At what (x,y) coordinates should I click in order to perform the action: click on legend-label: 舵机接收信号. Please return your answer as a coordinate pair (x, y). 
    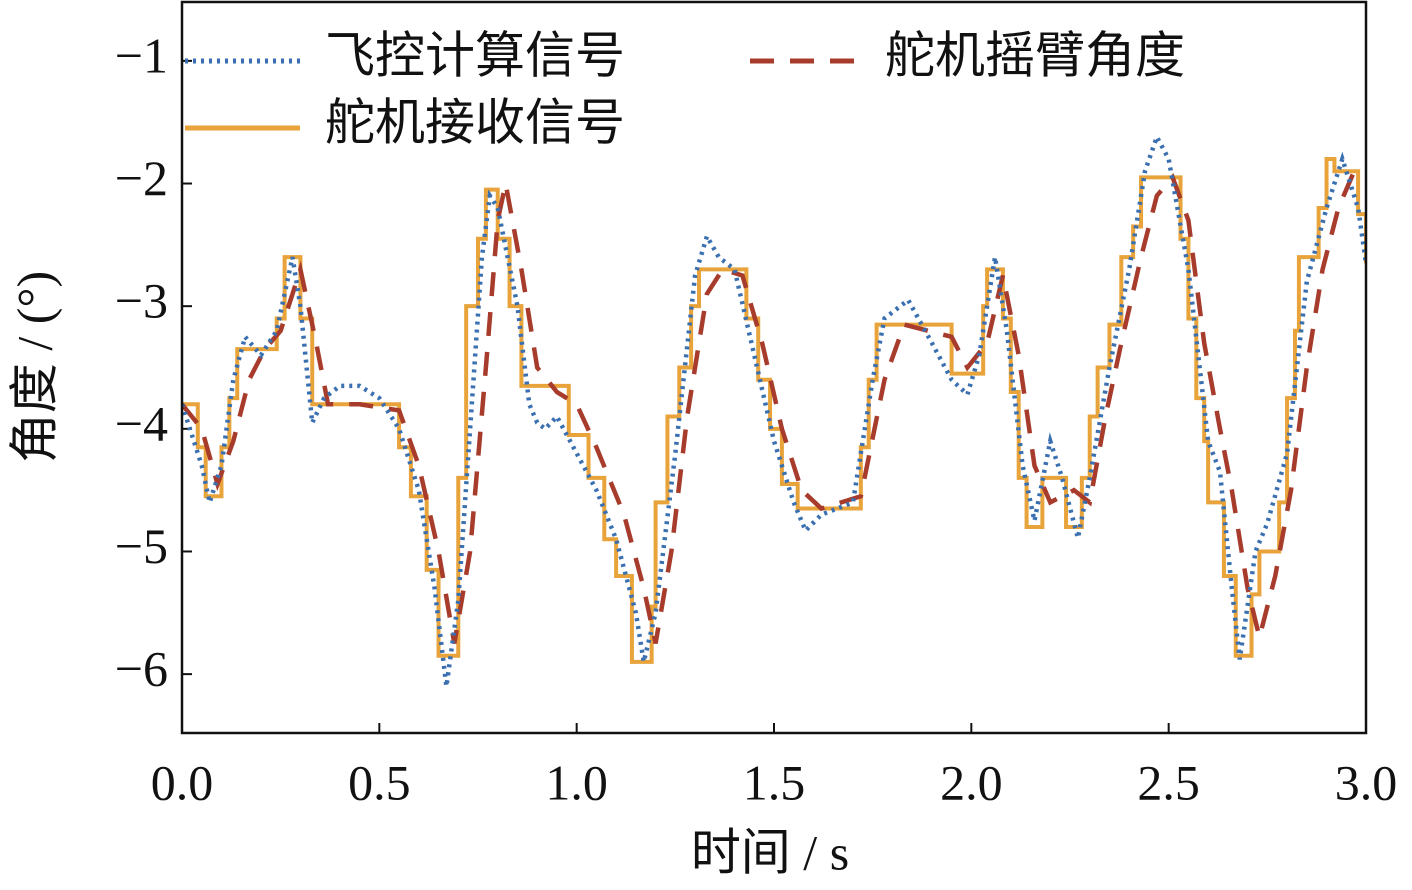
    Looking at the image, I should click on (475, 122).